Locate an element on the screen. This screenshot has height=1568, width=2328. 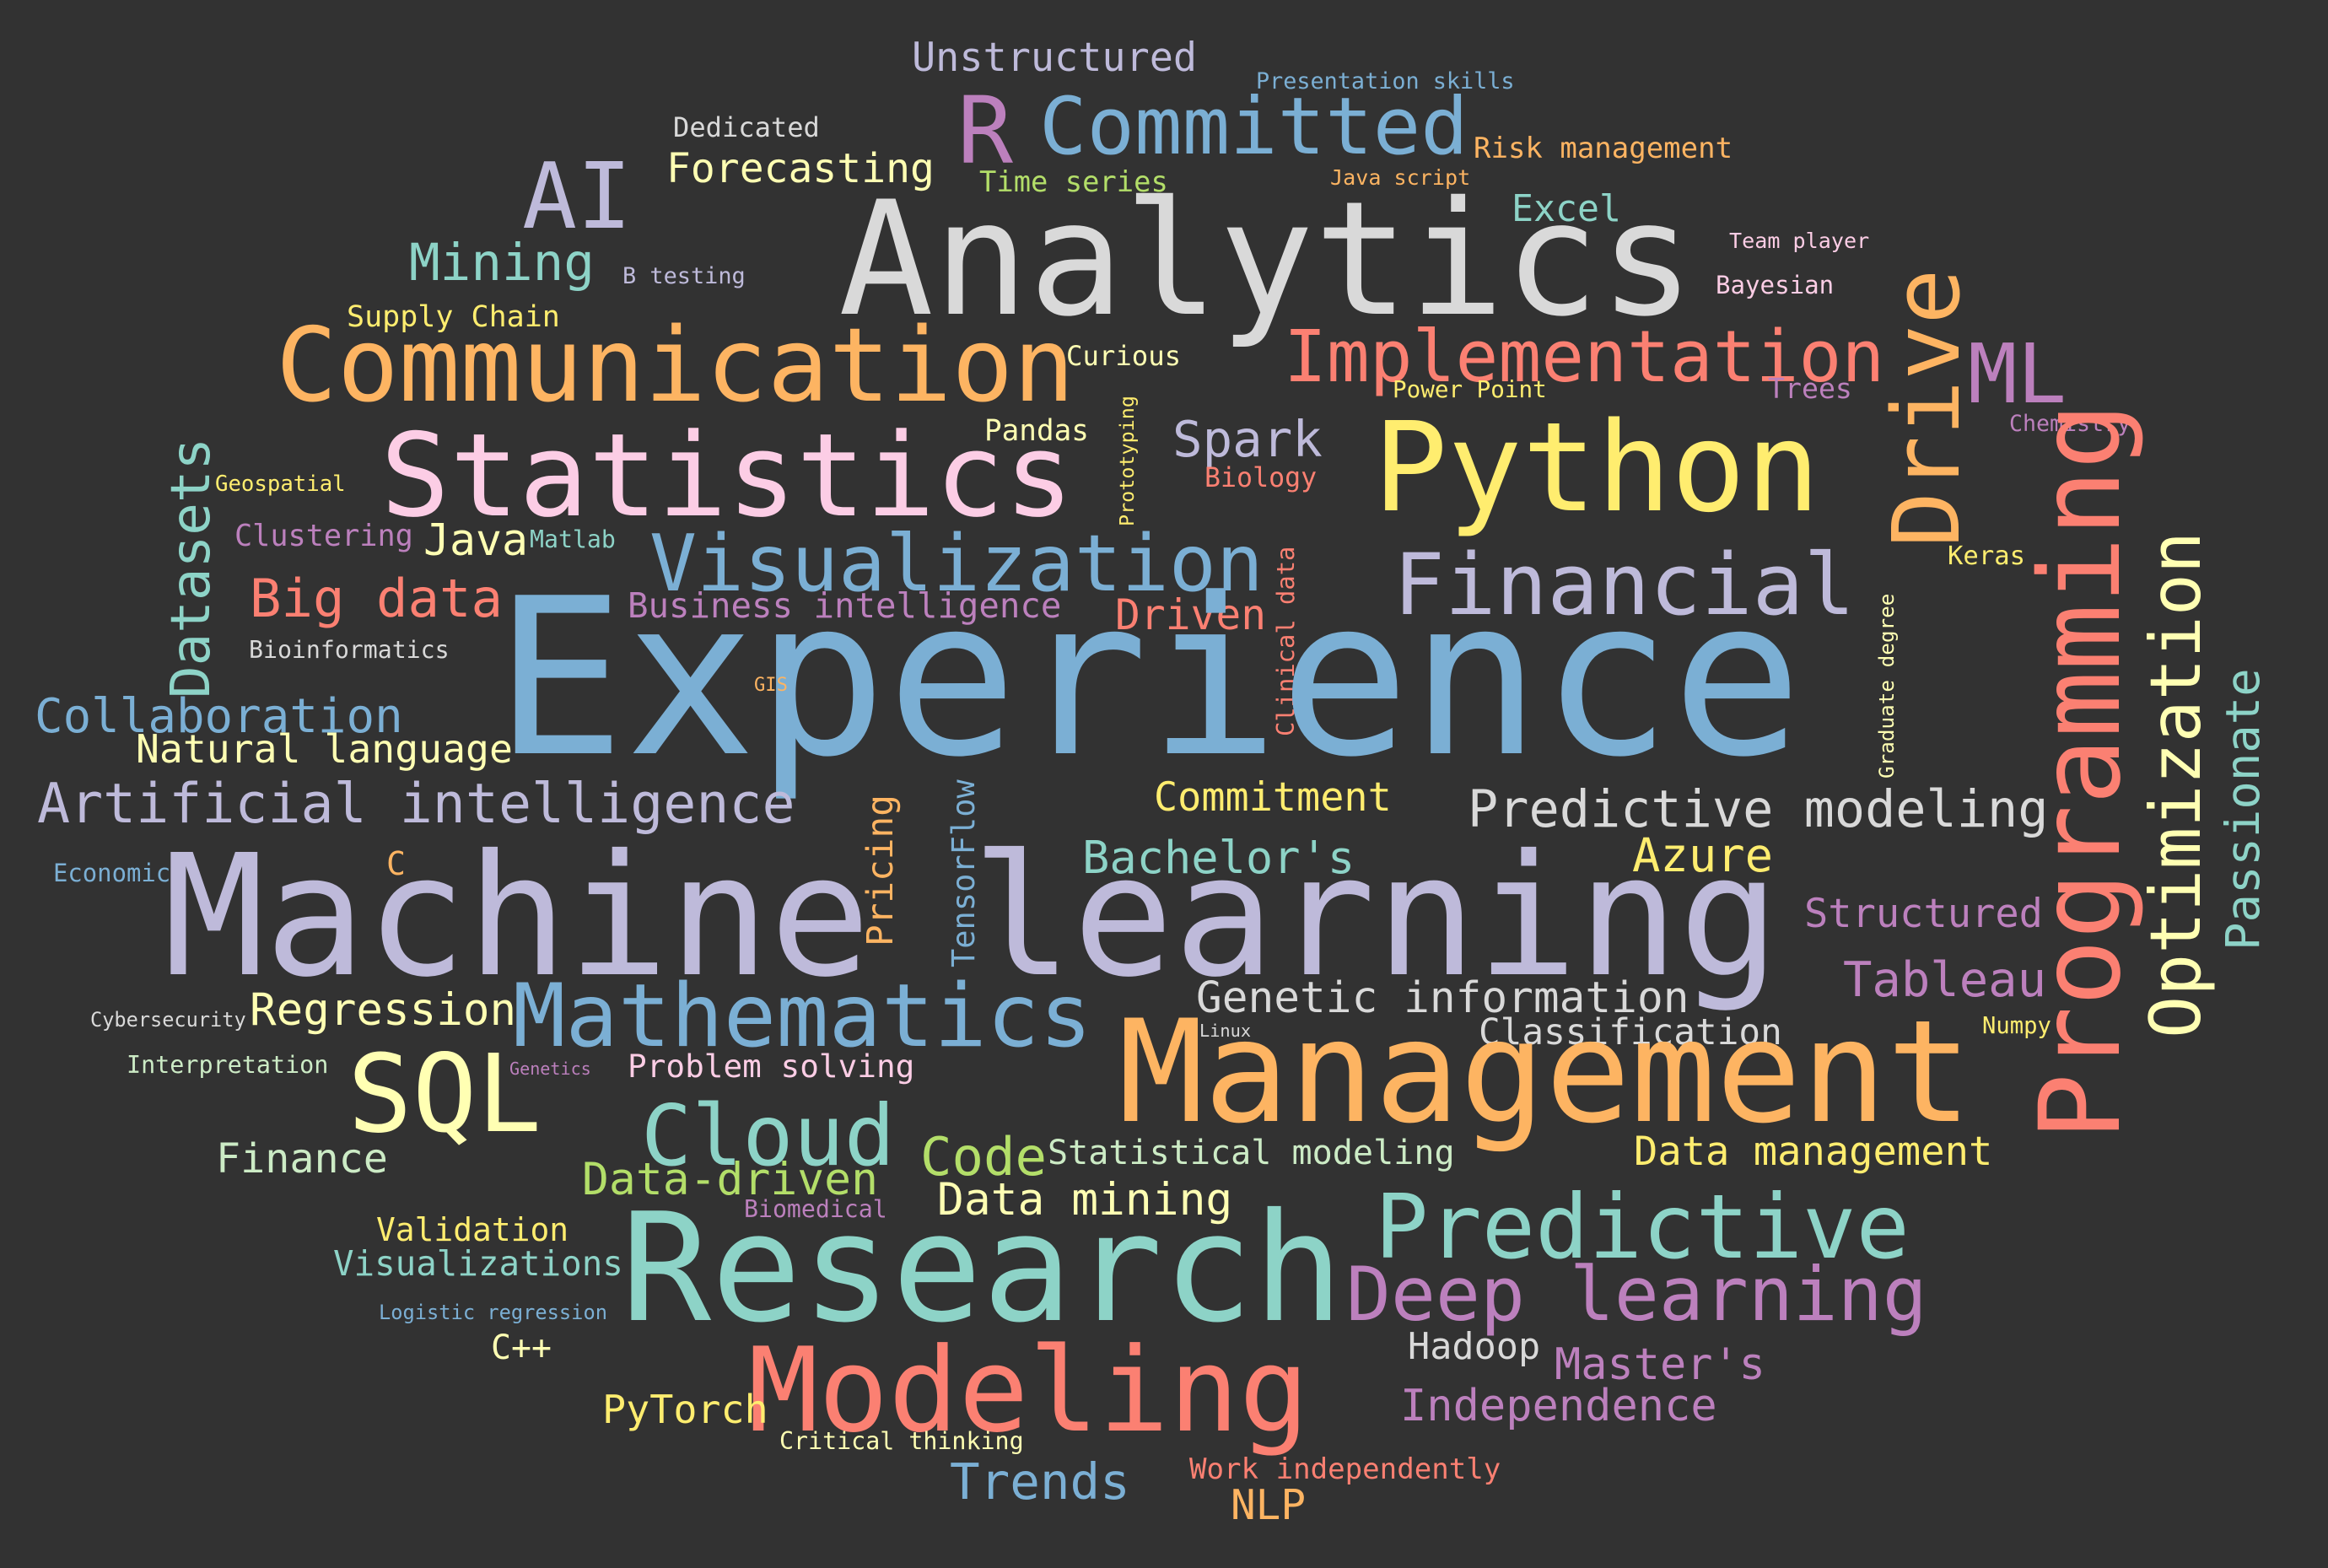
word-trends: Trends is located at coordinates (1040, 1481).